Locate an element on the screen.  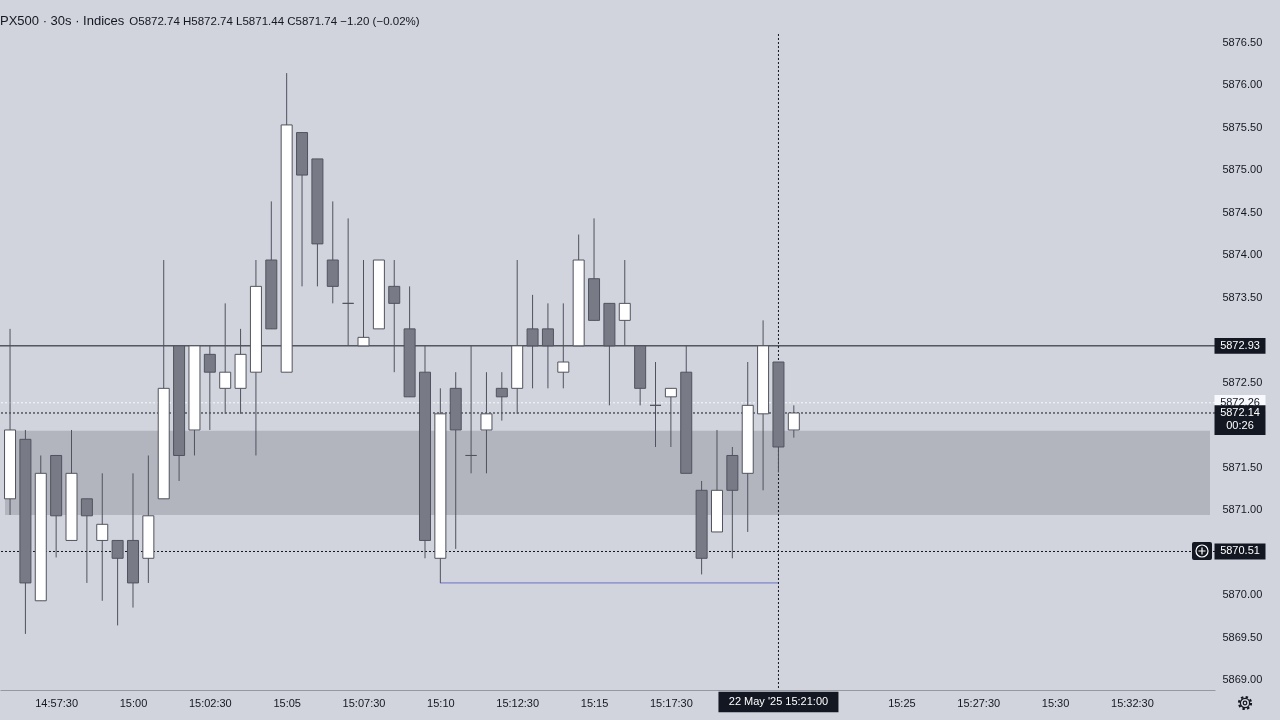
ref-line-label: 5872.93 is located at coordinates (1240, 344).